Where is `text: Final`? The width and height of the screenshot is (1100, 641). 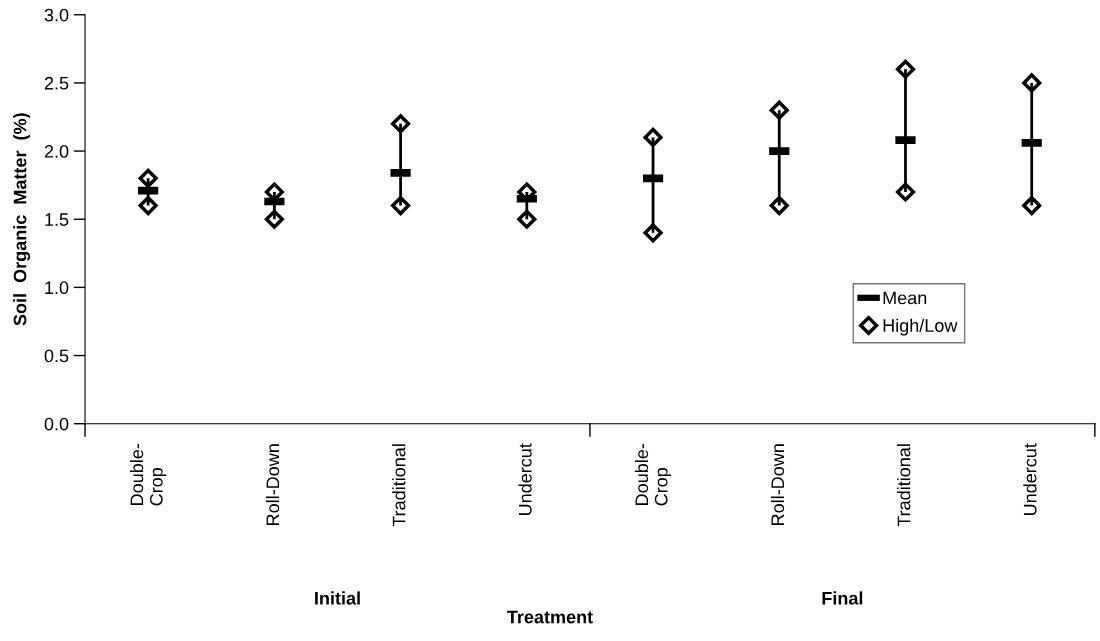 text: Final is located at coordinates (842, 598).